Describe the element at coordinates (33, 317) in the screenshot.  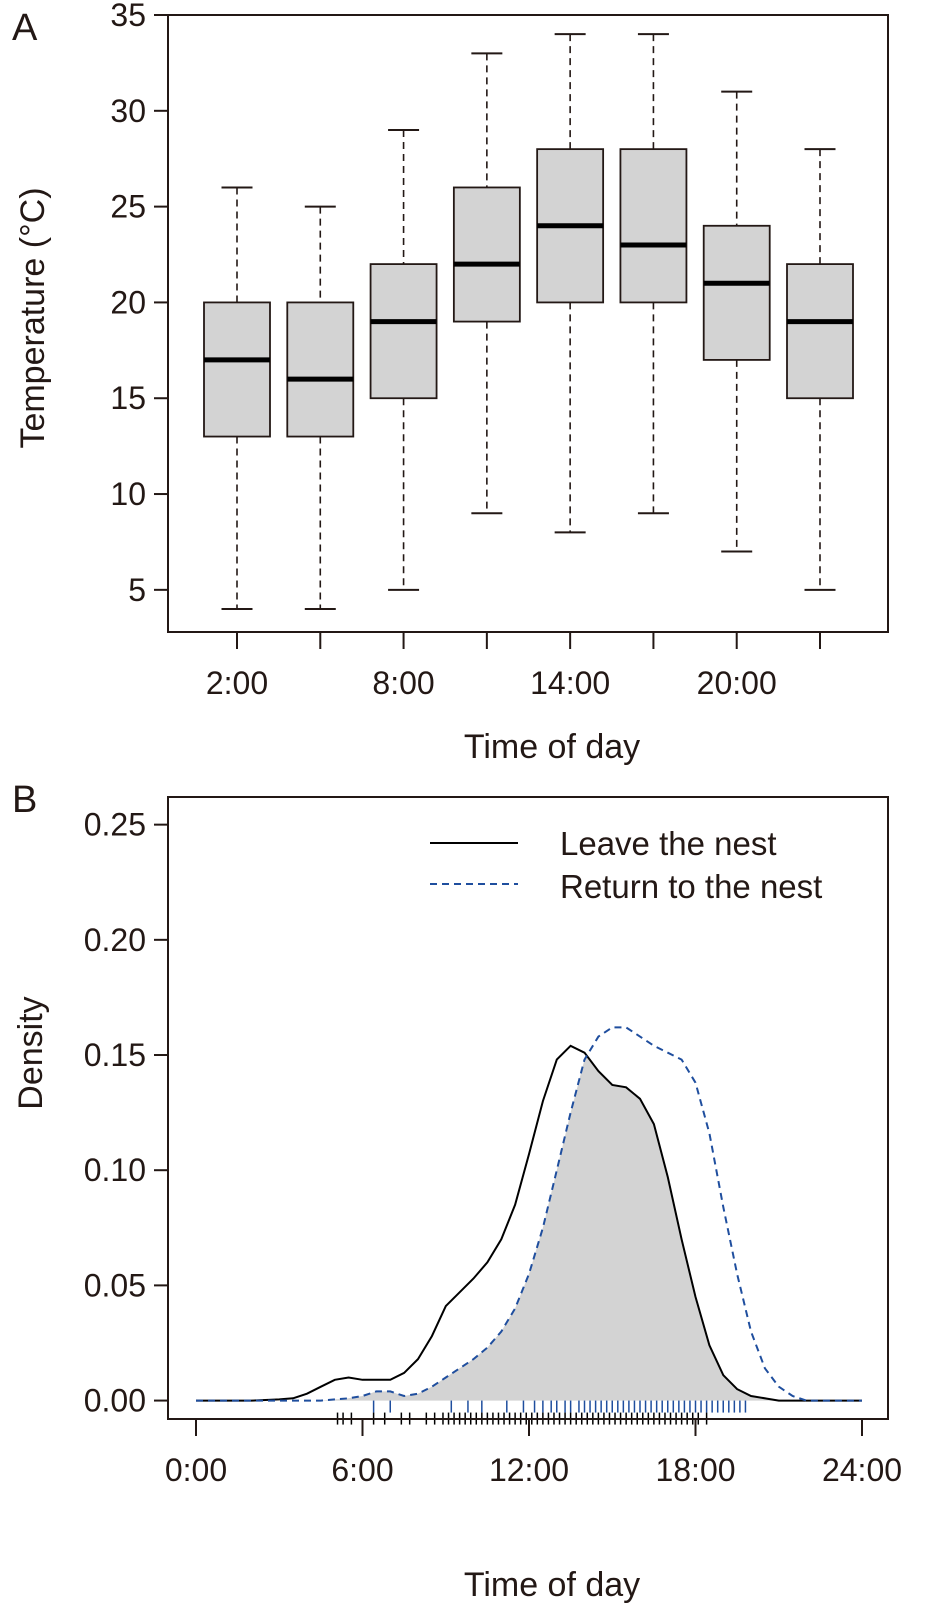
I see `panel-a-y-axis-title: Temperature (°C)` at that location.